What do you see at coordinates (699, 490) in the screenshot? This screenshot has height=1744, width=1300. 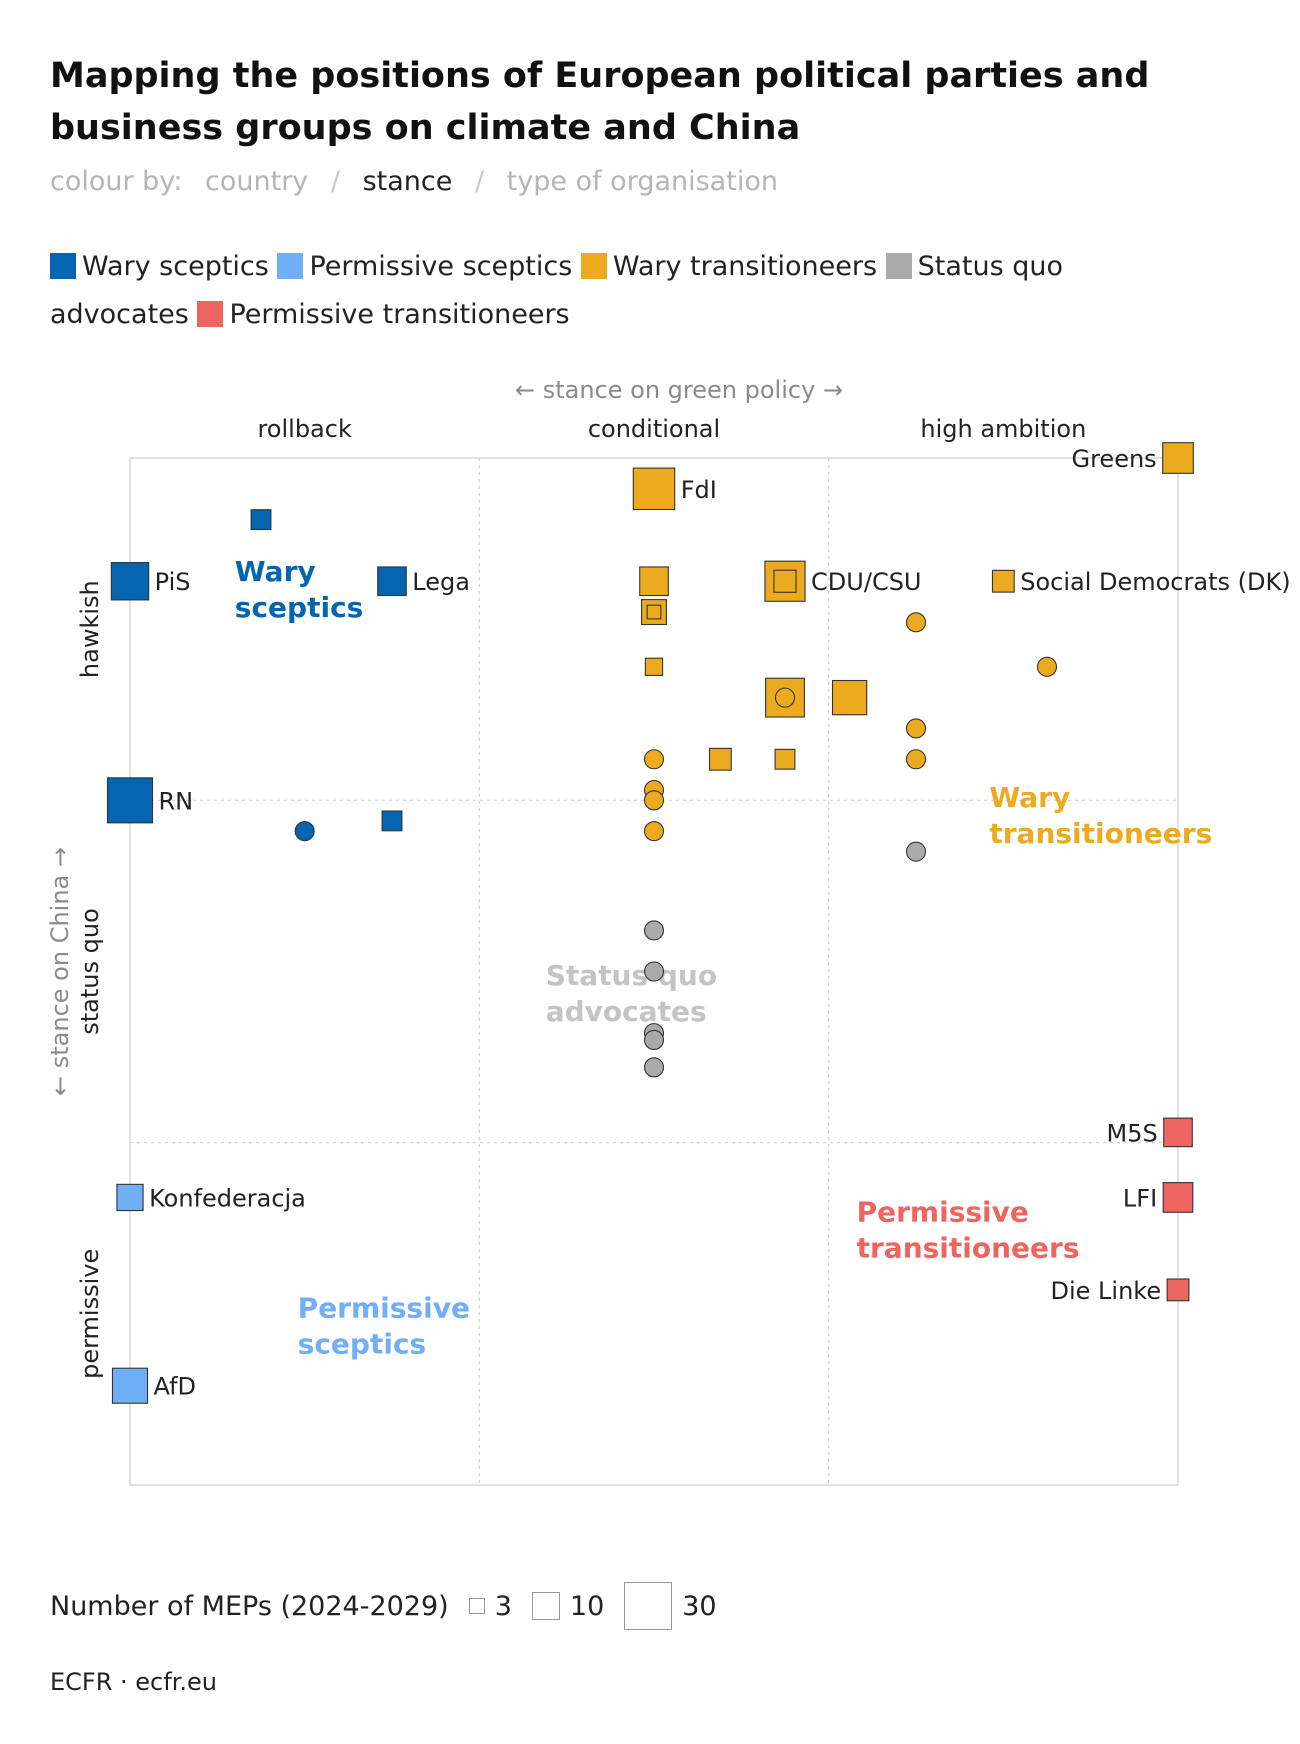 I see `data-point-label: FdI` at bounding box center [699, 490].